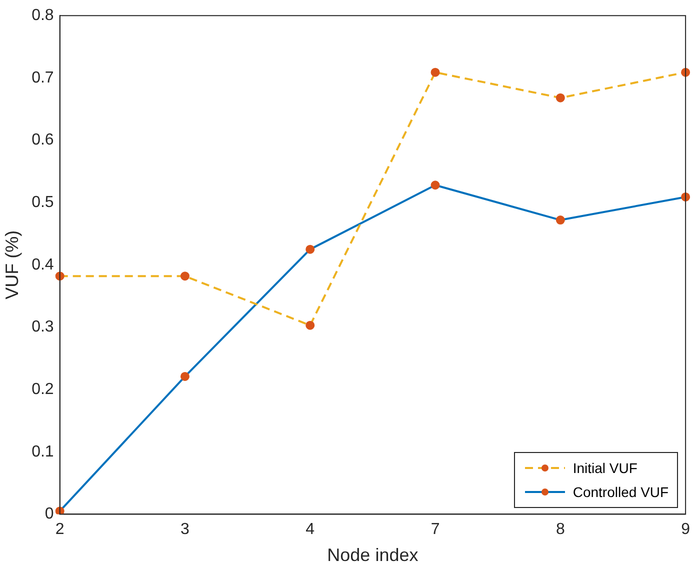 The image size is (696, 567). I want to click on y-tick-label: 0.8, so click(43, 15).